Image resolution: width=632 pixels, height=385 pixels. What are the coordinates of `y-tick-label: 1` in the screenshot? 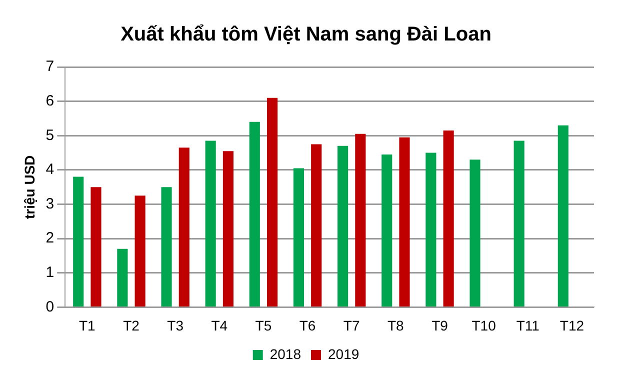 It's located at (50, 273).